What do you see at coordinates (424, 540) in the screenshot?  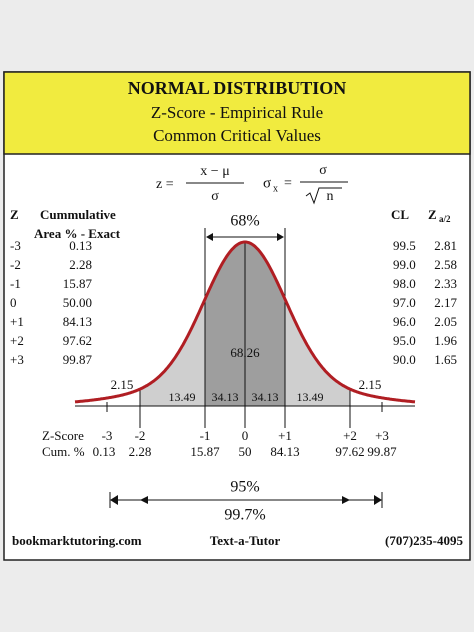 I see `footer-text: (707)235-4095` at bounding box center [424, 540].